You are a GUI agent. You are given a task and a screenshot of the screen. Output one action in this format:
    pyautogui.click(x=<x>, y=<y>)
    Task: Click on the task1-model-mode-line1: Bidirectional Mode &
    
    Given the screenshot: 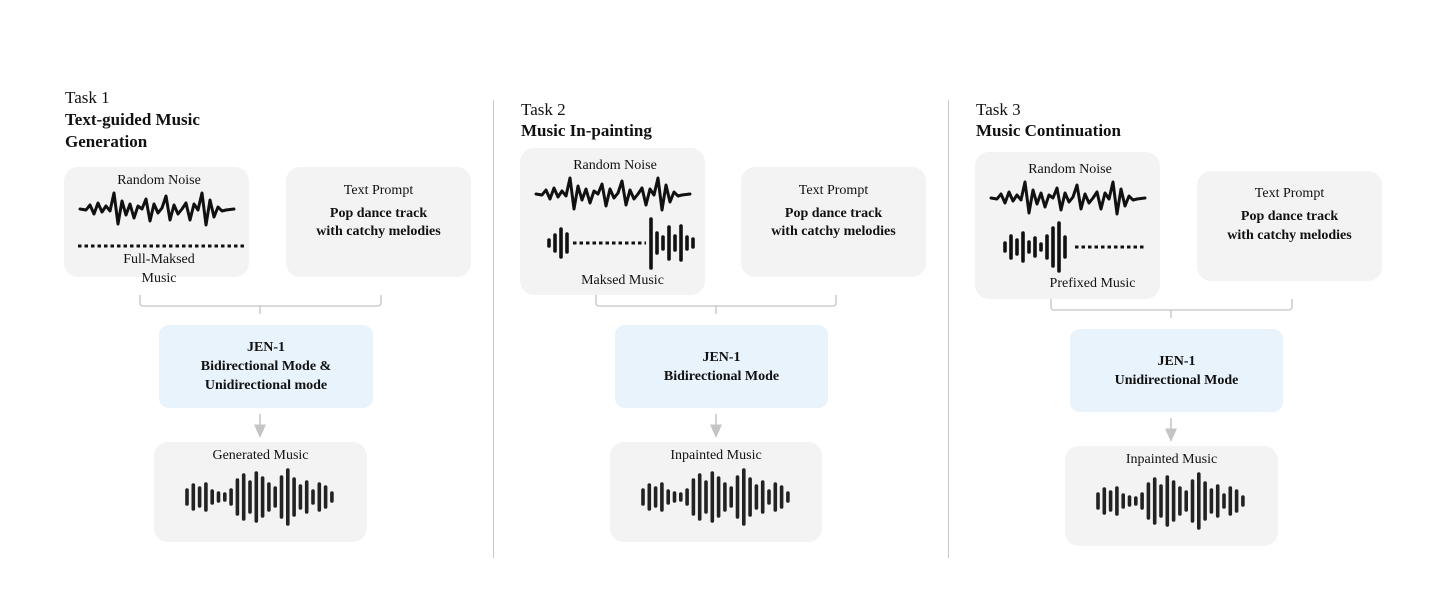 What is the action you would take?
    pyautogui.click(x=266, y=366)
    